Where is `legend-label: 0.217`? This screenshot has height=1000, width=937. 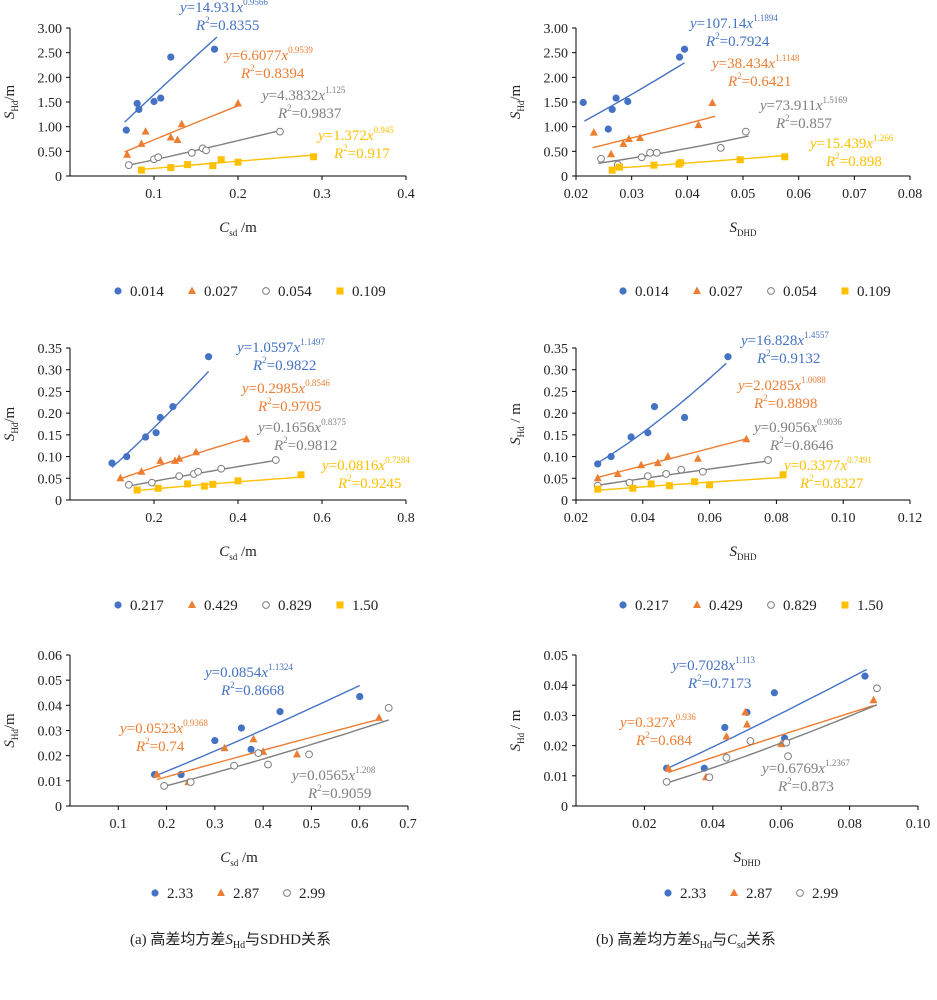
legend-label: 0.217 is located at coordinates (147, 606).